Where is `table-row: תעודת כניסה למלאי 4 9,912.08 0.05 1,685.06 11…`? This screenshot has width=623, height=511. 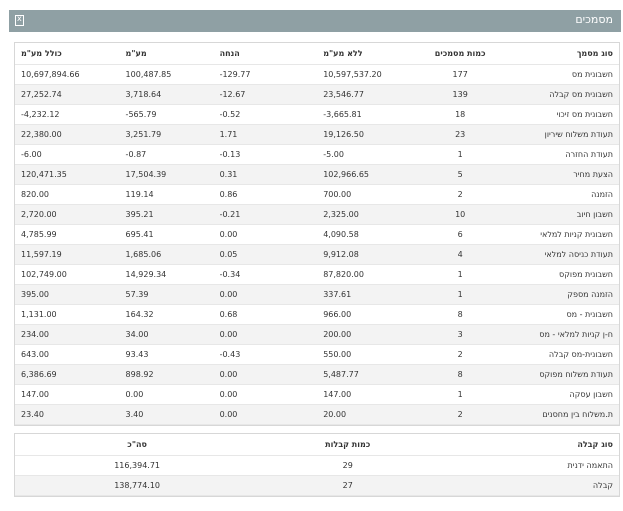
table-row: תעודת כניסה למלאי 4 9,912.08 0.05 1,685.06 11… is located at coordinates (317, 254).